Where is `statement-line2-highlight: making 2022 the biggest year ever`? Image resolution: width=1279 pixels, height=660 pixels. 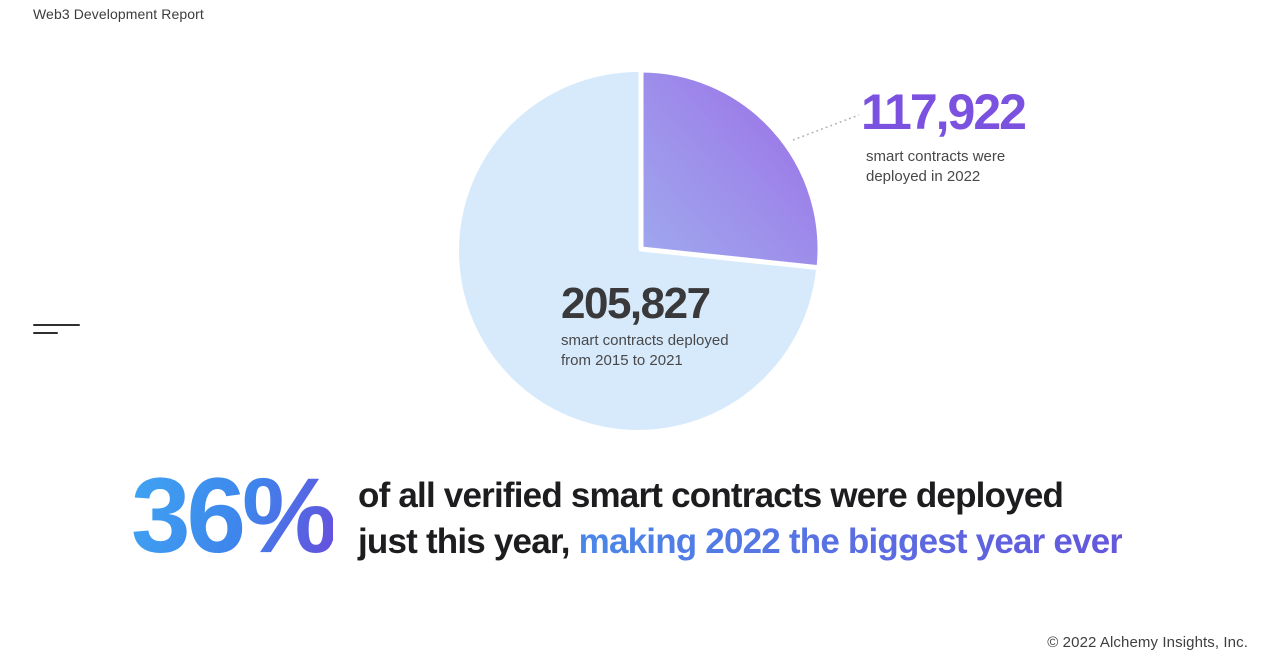
statement-line2-highlight: making 2022 the biggest year ever is located at coordinates (850, 541).